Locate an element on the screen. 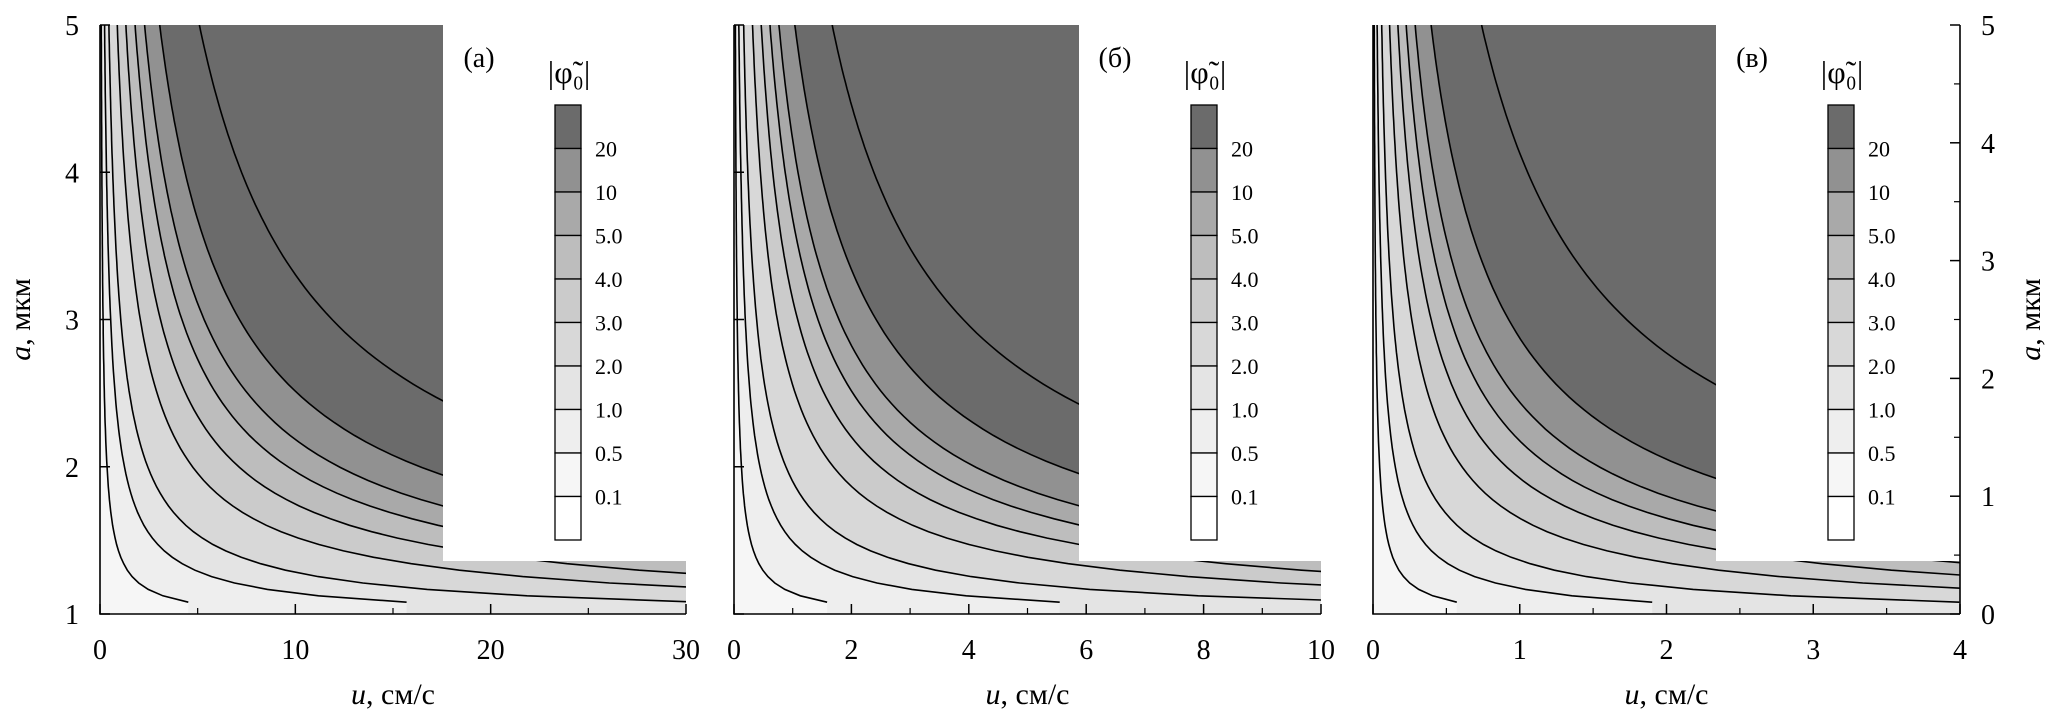  colorbar-level-label: 10 is located at coordinates (1879, 192).